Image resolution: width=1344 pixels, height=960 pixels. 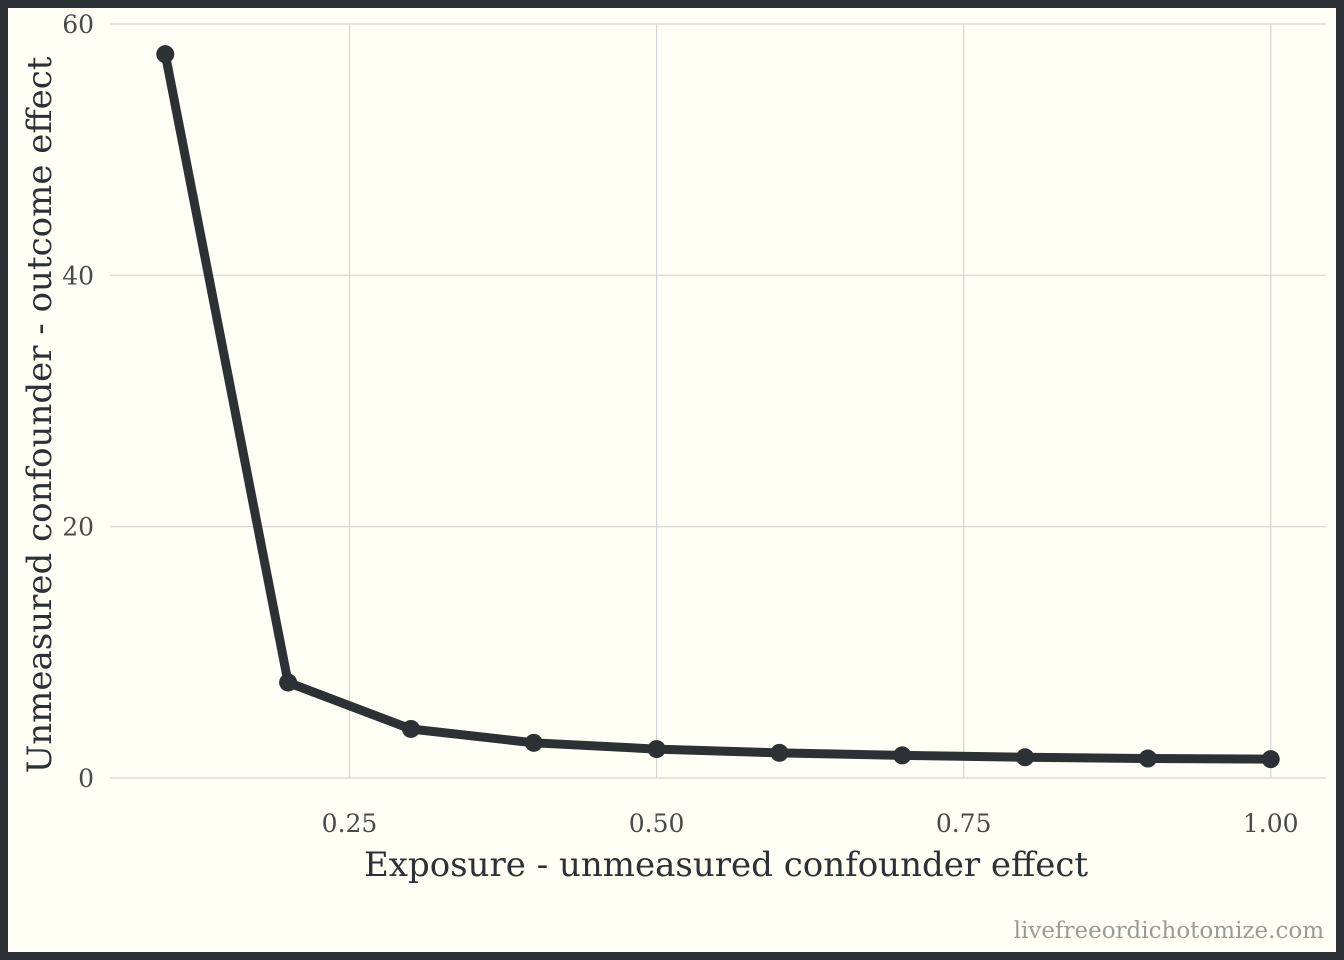 What do you see at coordinates (78, 24) in the screenshot?
I see `y-tick-label: 60` at bounding box center [78, 24].